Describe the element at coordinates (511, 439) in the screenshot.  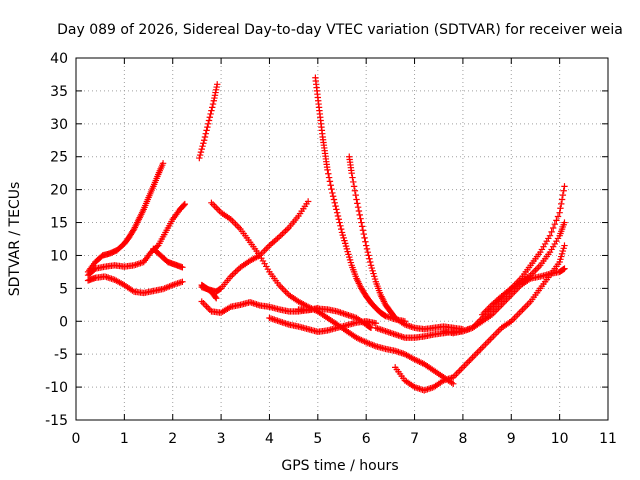
I see `x-tick-label: 9` at that location.